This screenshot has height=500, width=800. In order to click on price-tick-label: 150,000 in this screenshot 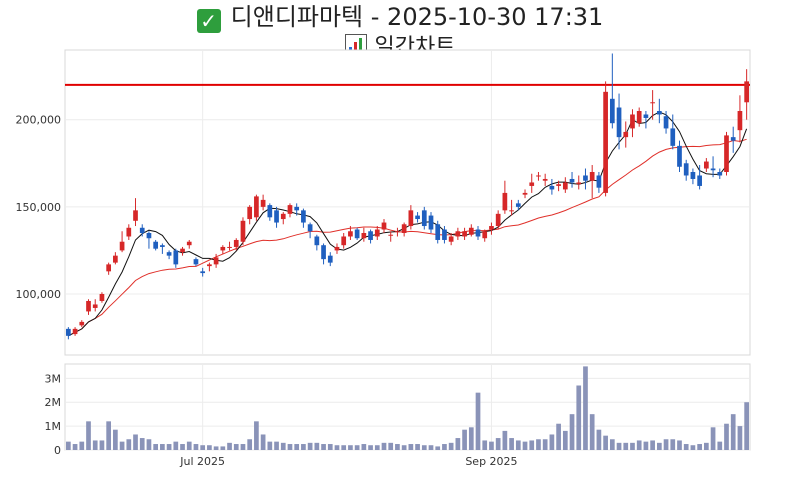, I will do `click(39, 207)`.